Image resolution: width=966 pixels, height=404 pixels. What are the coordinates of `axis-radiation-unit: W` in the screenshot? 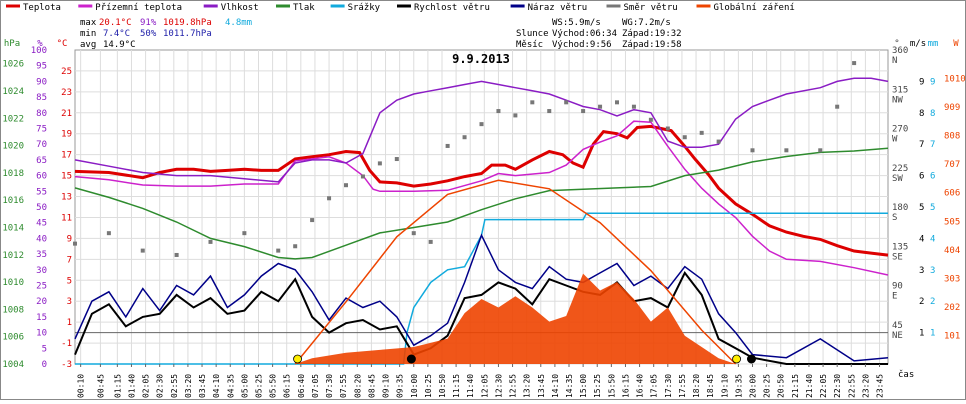 It's located at (956, 44).